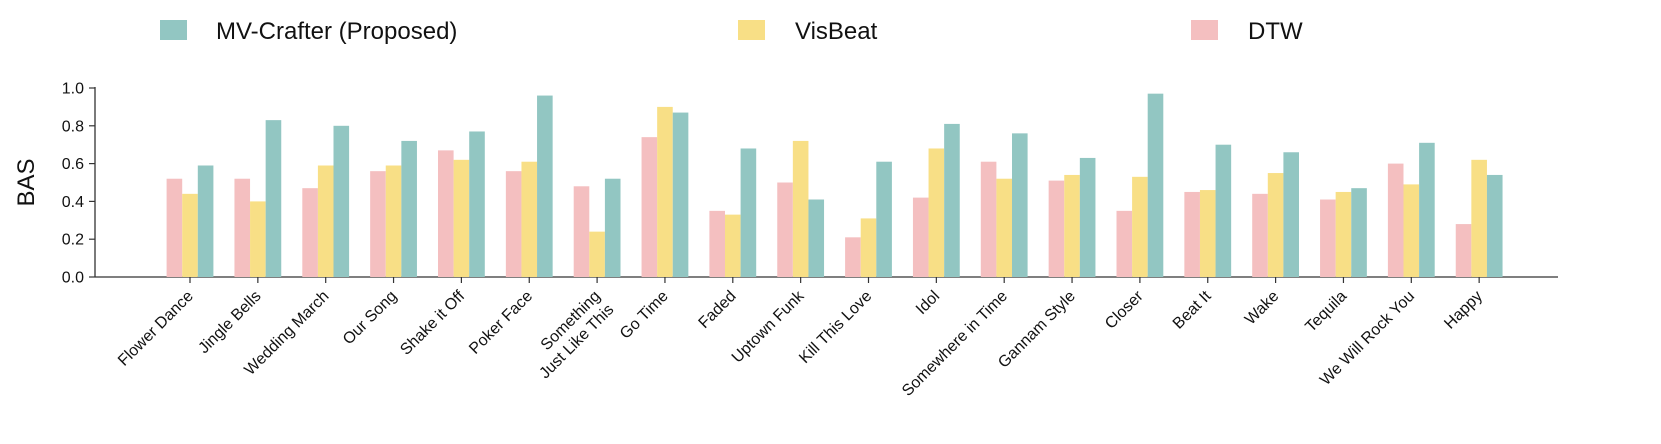 This screenshot has height=444, width=1661. Describe the element at coordinates (73, 126) in the screenshot. I see `y-tick-label: 0.8` at that location.